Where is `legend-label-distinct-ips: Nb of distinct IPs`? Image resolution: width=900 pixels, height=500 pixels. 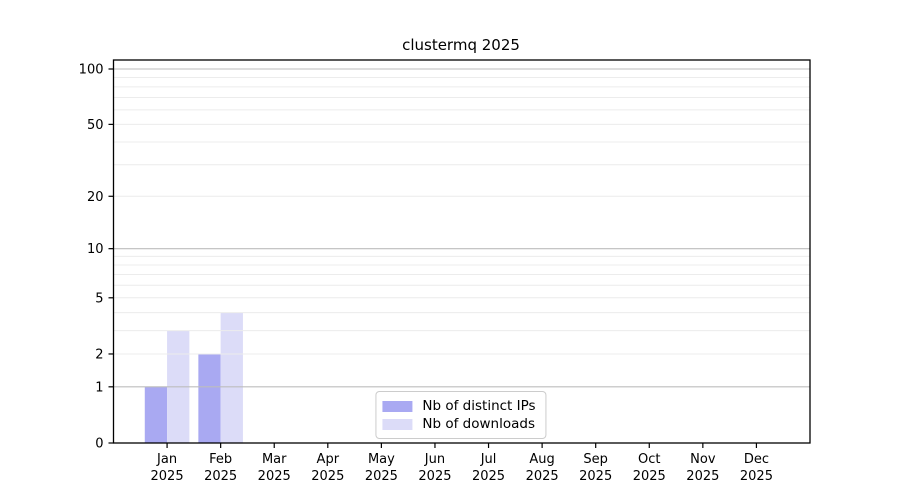 legend-label-distinct-ips: Nb of distinct IPs is located at coordinates (479, 406).